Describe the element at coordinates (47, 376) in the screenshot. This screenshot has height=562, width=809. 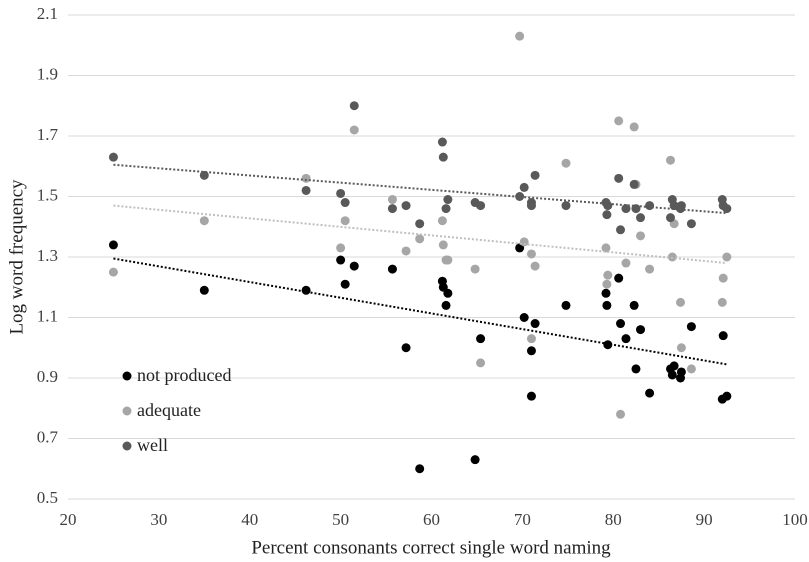
I see `y-tick-label: 0.9` at that location.